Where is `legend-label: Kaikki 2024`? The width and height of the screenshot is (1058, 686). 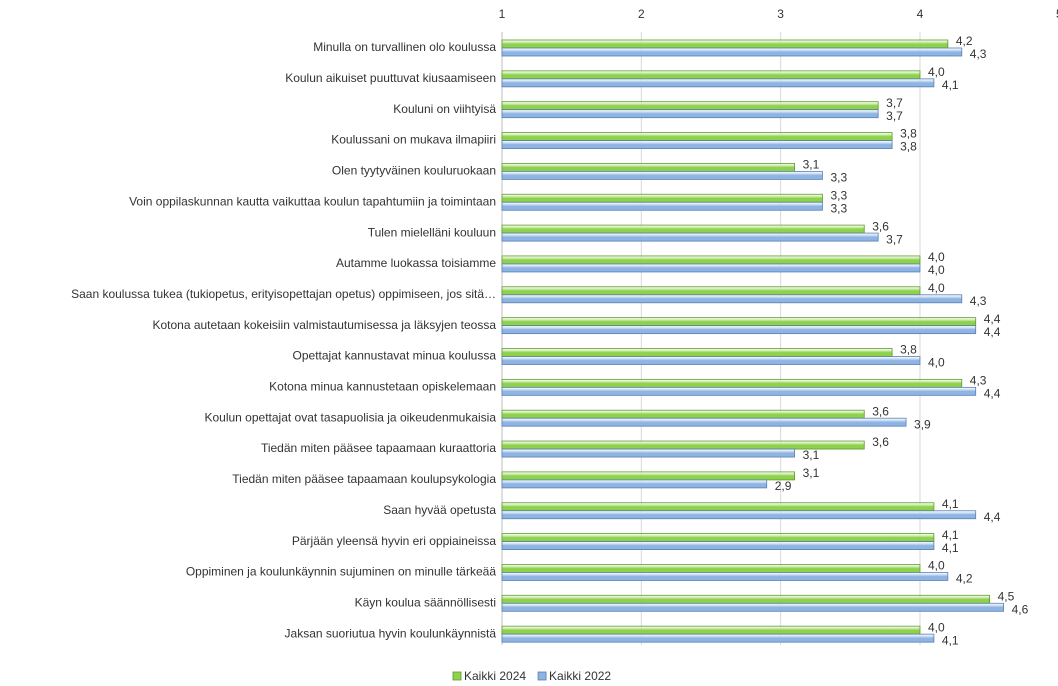 legend-label: Kaikki 2024 is located at coordinates (495, 676).